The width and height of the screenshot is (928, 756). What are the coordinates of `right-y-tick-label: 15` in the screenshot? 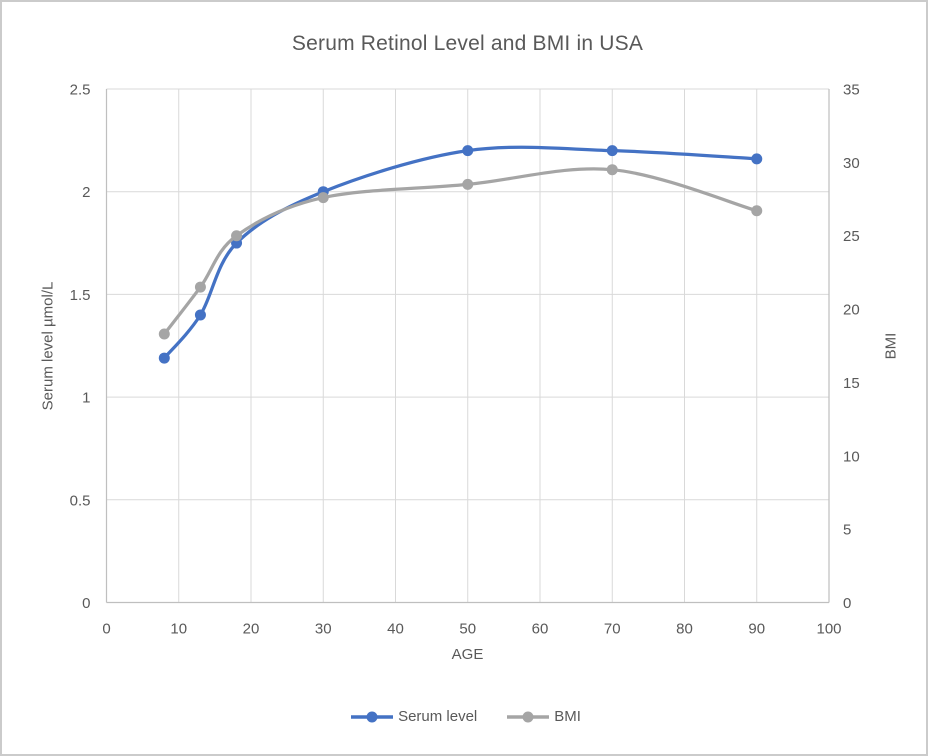 It's located at (851, 383).